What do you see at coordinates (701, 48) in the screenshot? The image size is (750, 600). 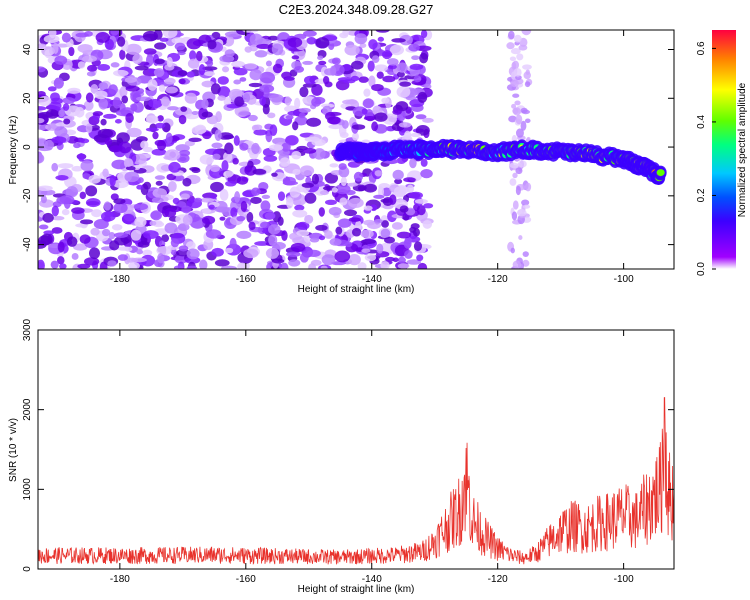 I see `colorbar-tick-label: 0.6` at bounding box center [701, 48].